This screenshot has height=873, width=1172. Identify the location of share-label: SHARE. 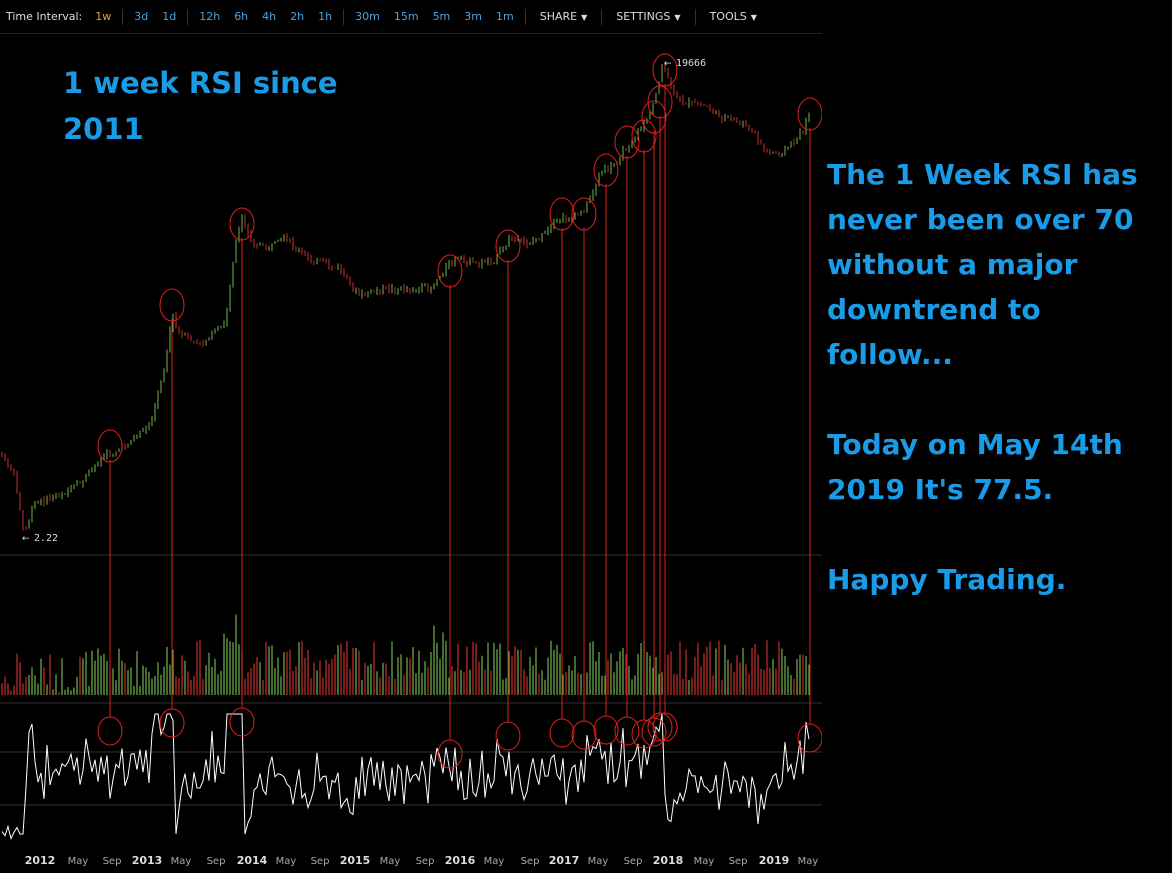
(558, 16).